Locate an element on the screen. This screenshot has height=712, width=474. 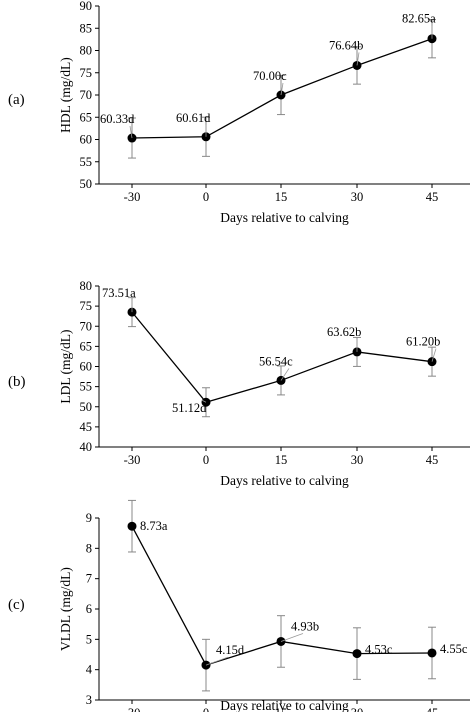
data-label: 70.00c is located at coordinates (270, 76).